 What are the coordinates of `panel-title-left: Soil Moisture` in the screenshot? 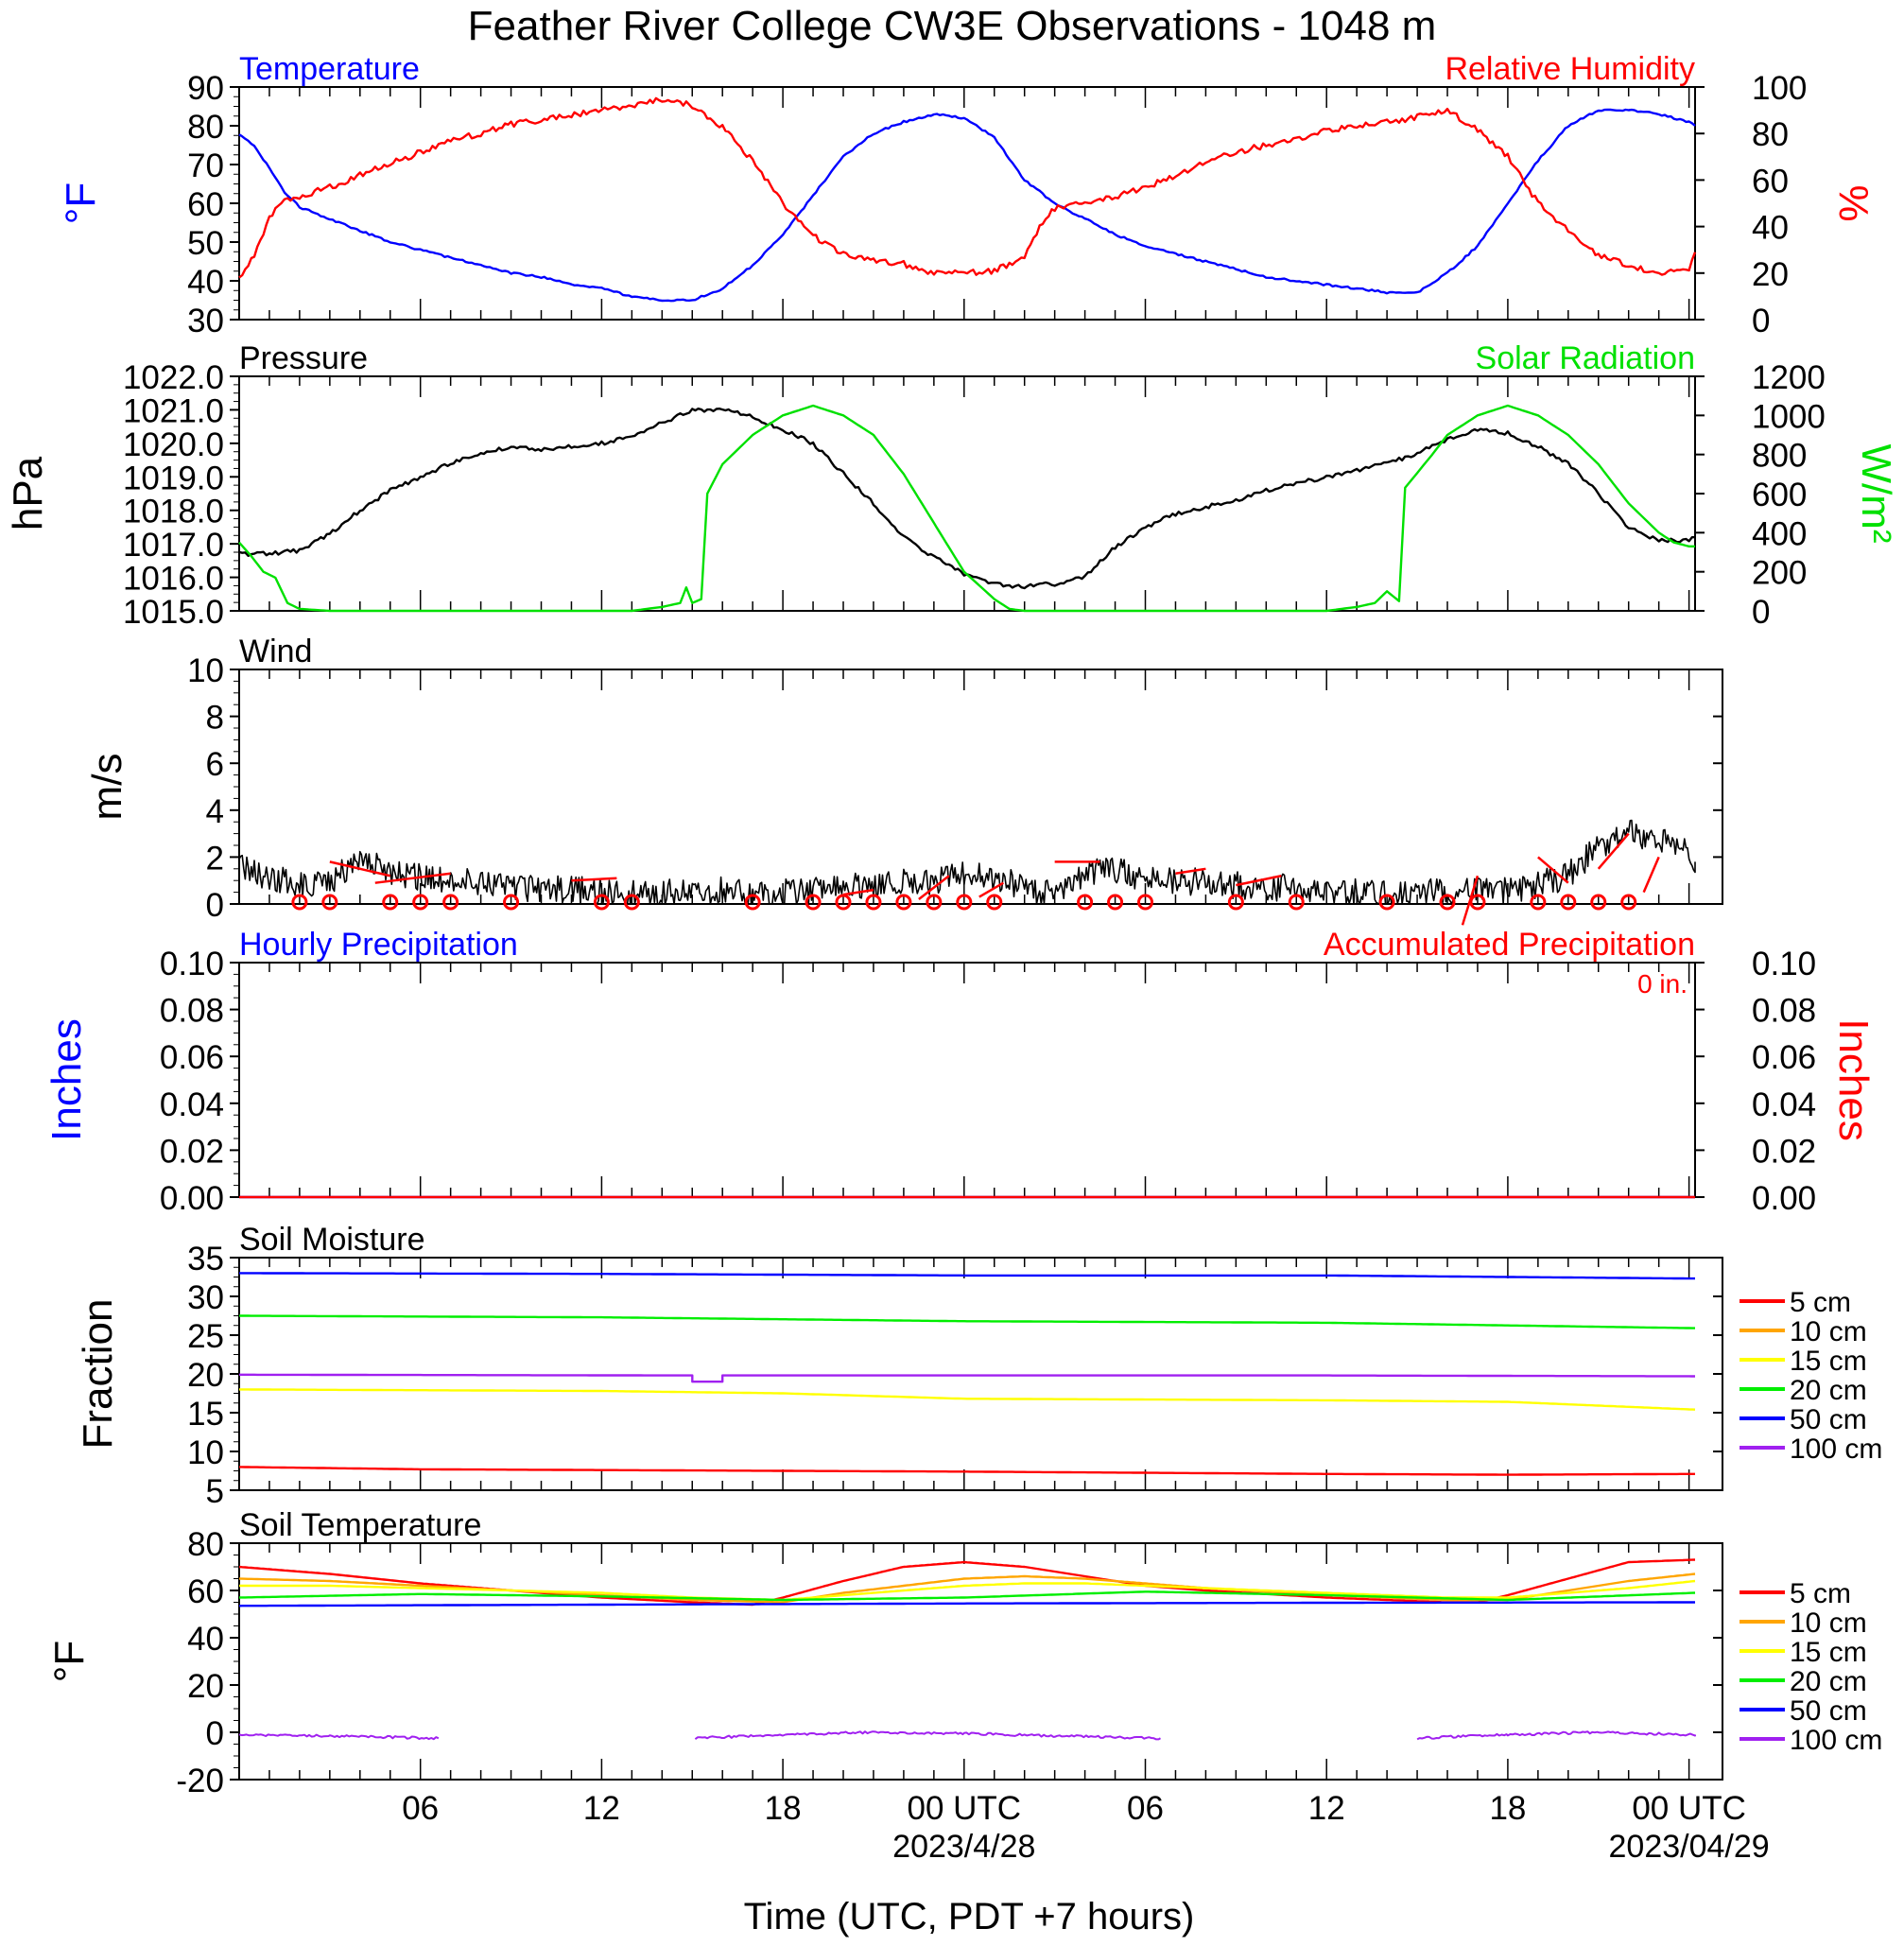 It's located at (332, 1240).